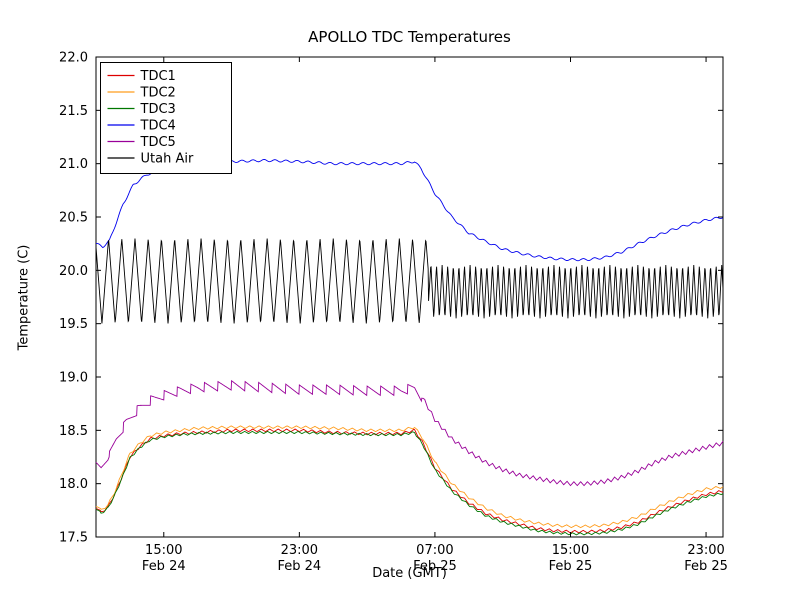 Image resolution: width=800 pixels, height=600 pixels. Describe the element at coordinates (158, 142) in the screenshot. I see `legend-label: TDC5` at that location.